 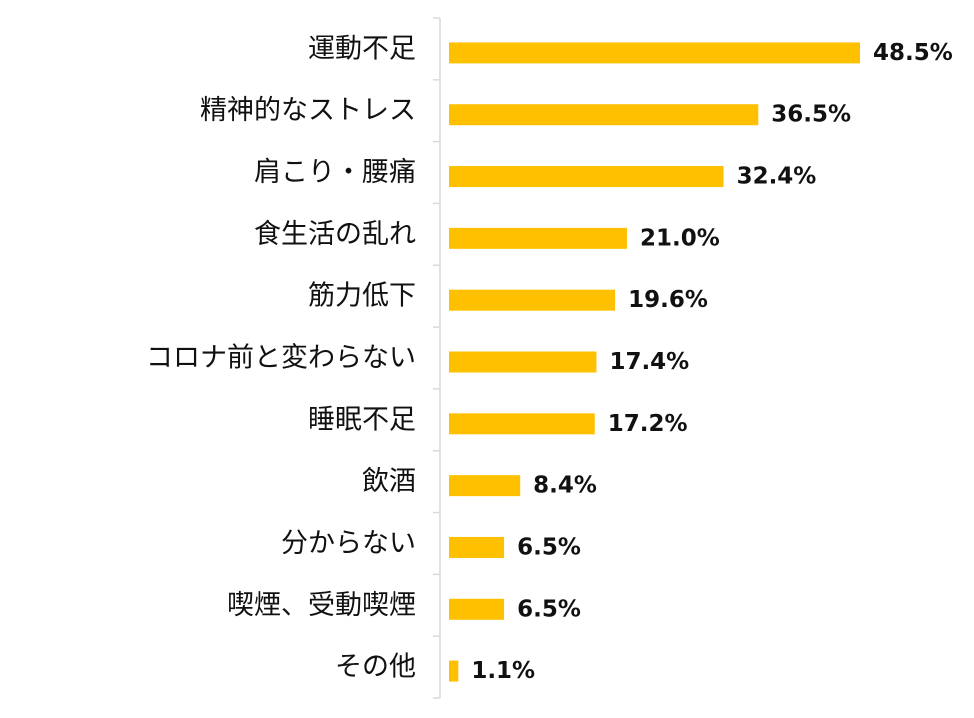 What do you see at coordinates (648, 424) in the screenshot?
I see `value-label: 17.2%` at bounding box center [648, 424].